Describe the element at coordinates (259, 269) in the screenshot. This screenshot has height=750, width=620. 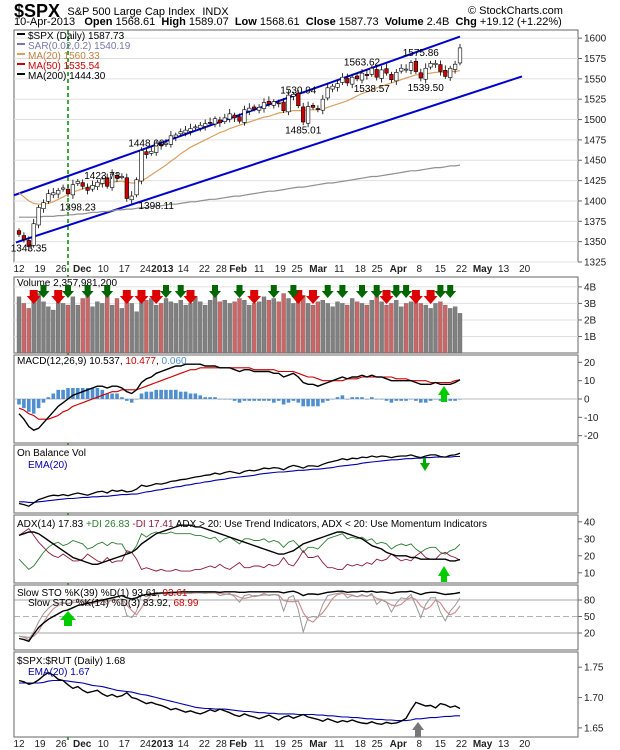
I see `x-axis-label-top: 11` at that location.